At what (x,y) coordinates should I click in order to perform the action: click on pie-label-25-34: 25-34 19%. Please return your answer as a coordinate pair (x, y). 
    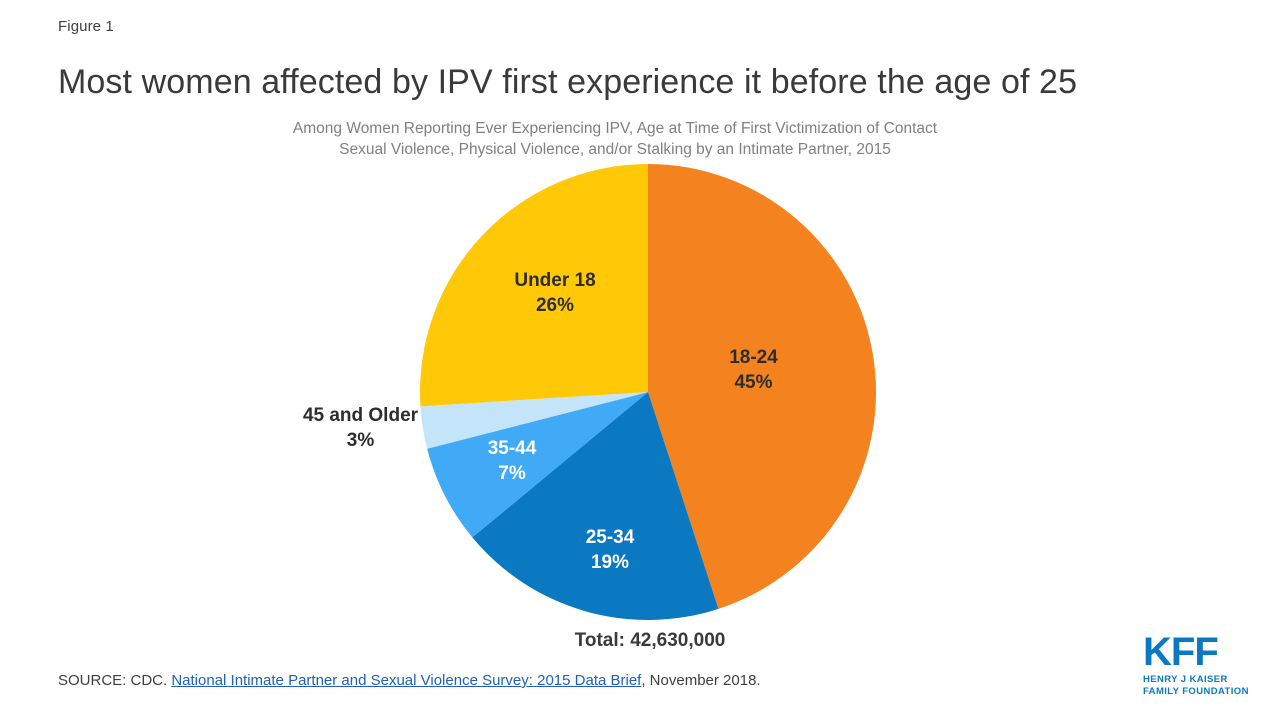
    Looking at the image, I should click on (610, 550).